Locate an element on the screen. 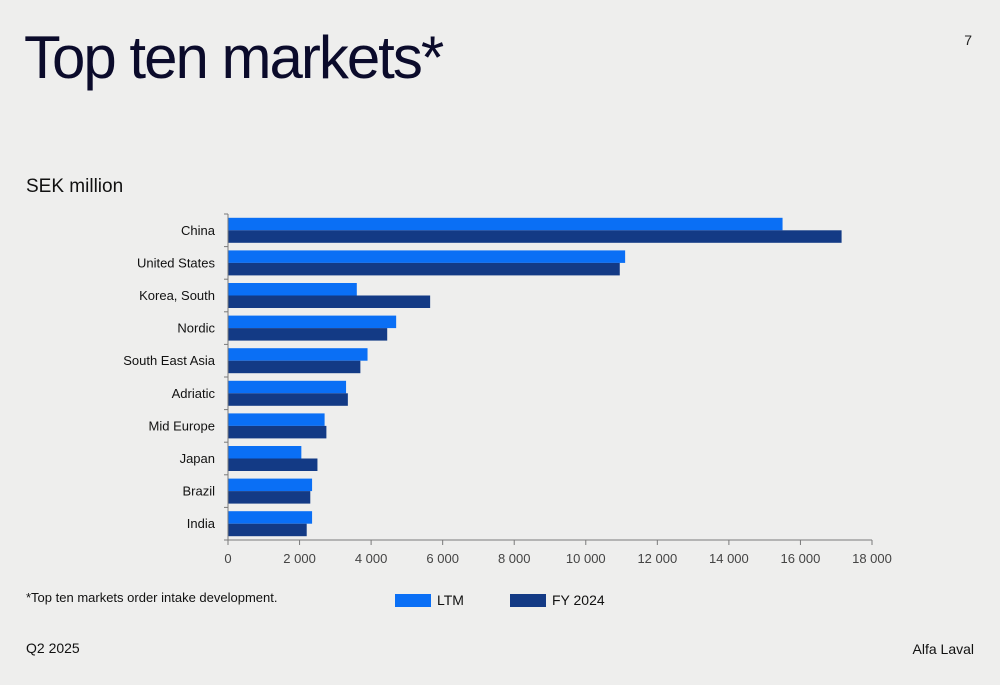 The height and width of the screenshot is (685, 1000). x-tick-label: 2 000 is located at coordinates (299, 558).